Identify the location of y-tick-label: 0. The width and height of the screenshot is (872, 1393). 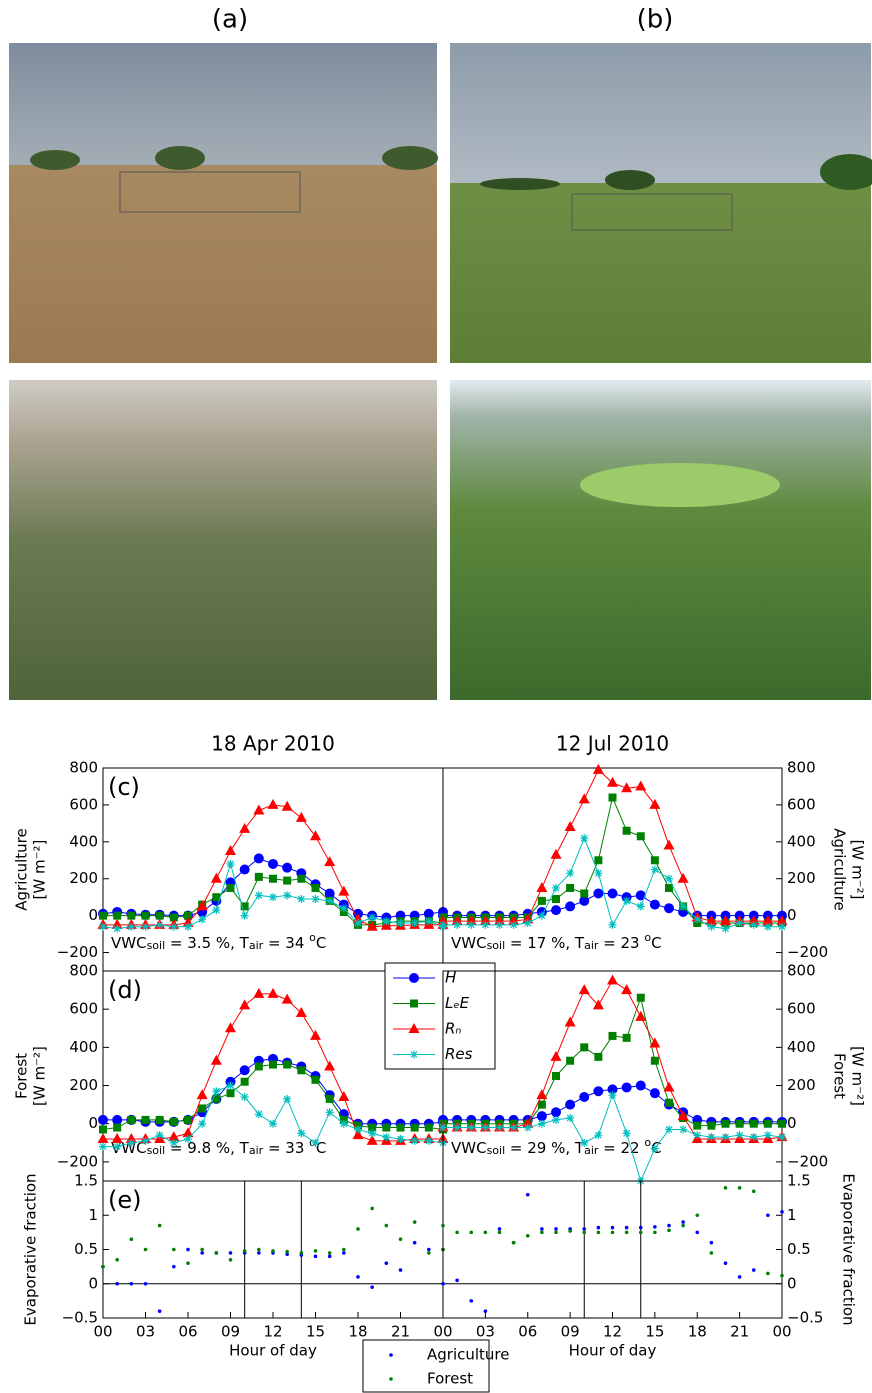
(792, 1283).